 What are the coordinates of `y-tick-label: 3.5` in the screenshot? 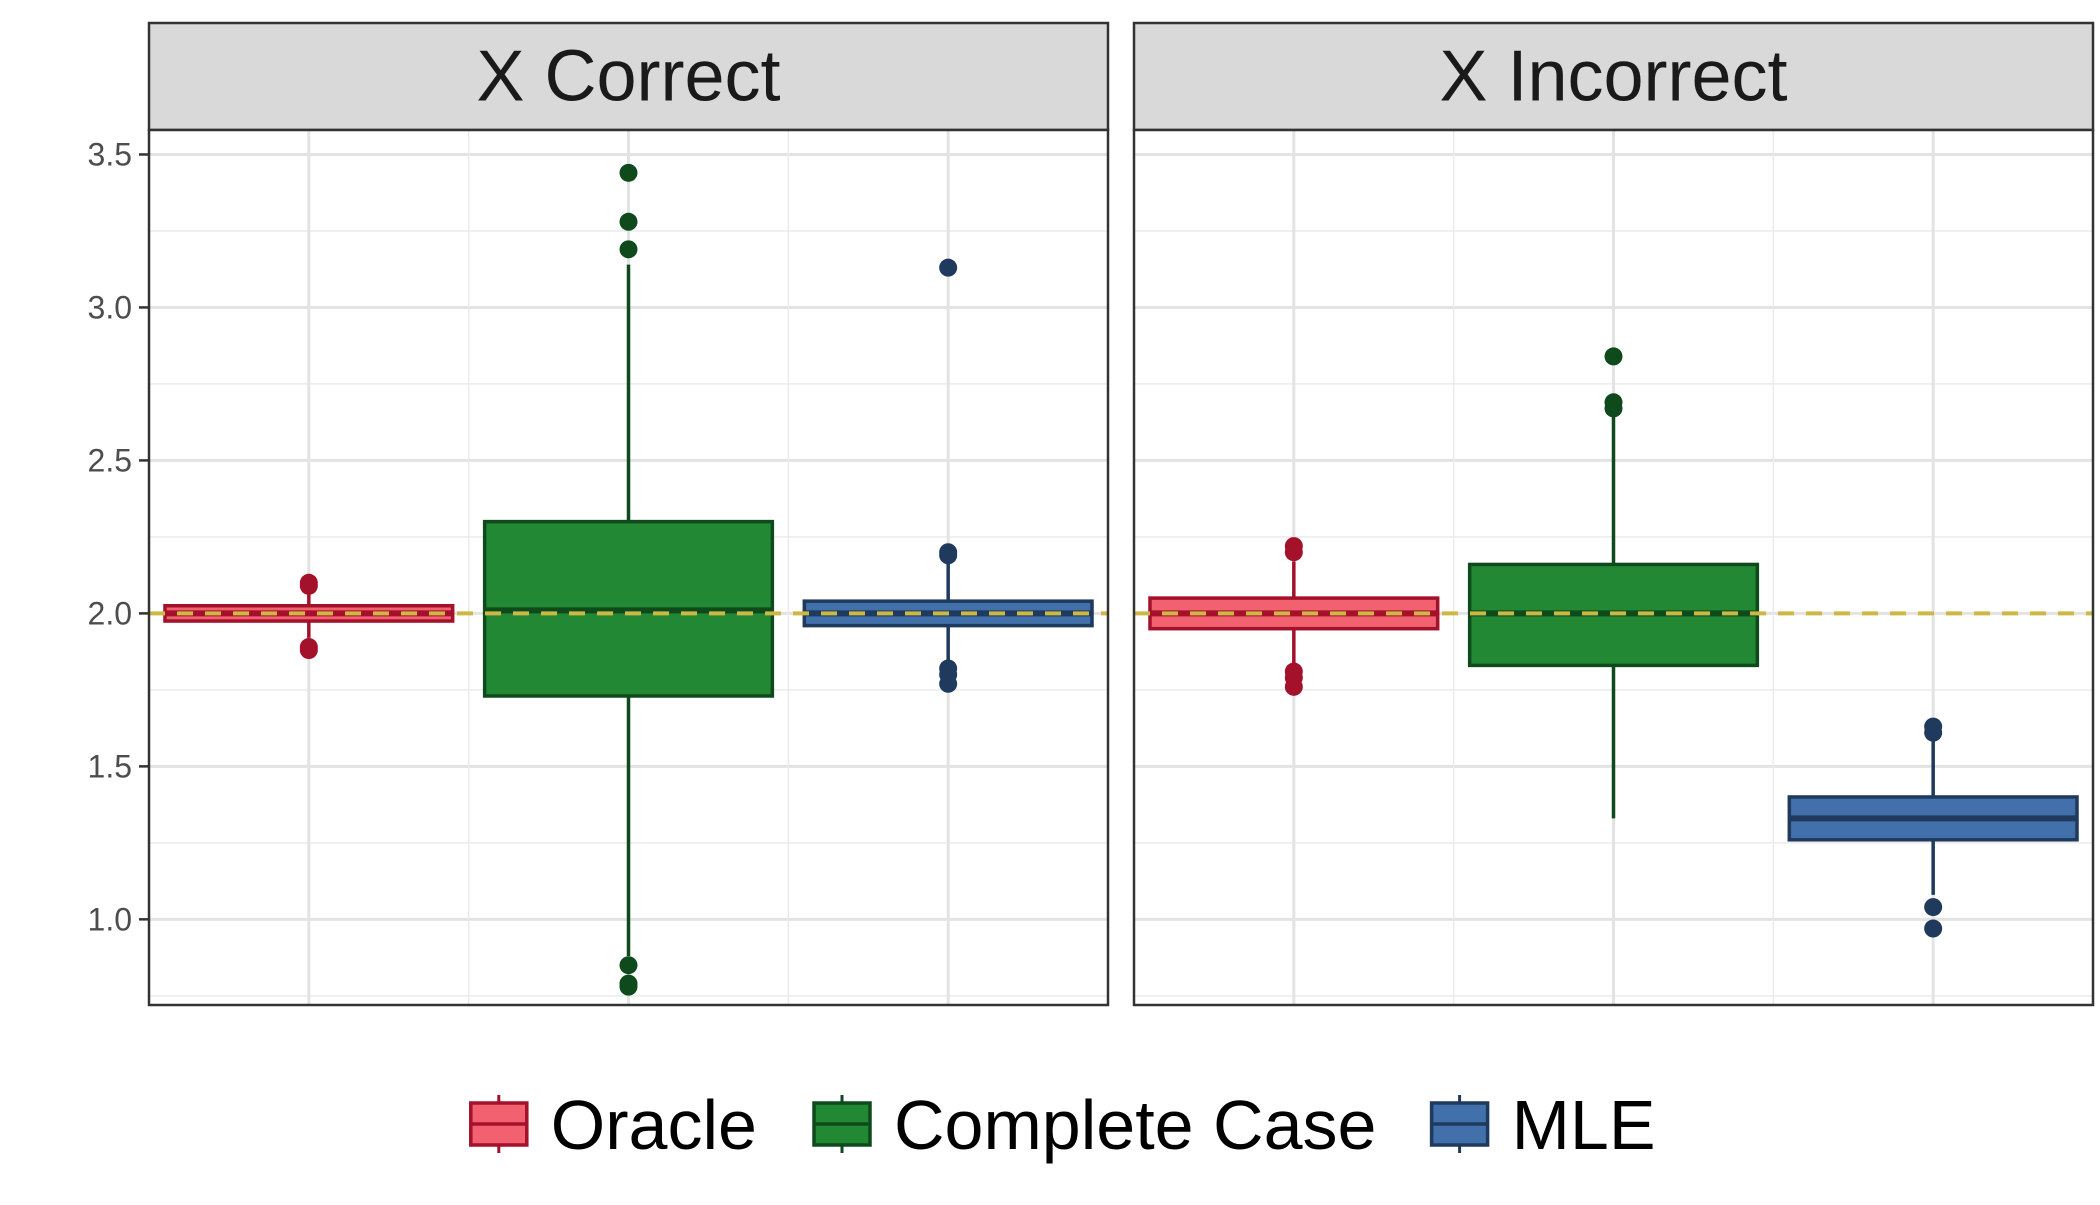 It's located at (110, 154).